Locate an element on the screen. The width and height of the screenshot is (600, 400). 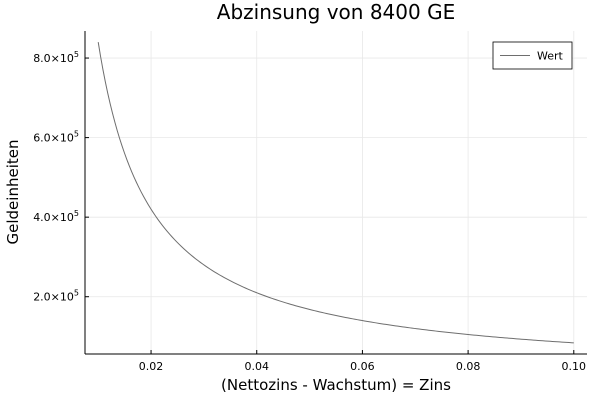
legend: Wert is located at coordinates (532, 55).